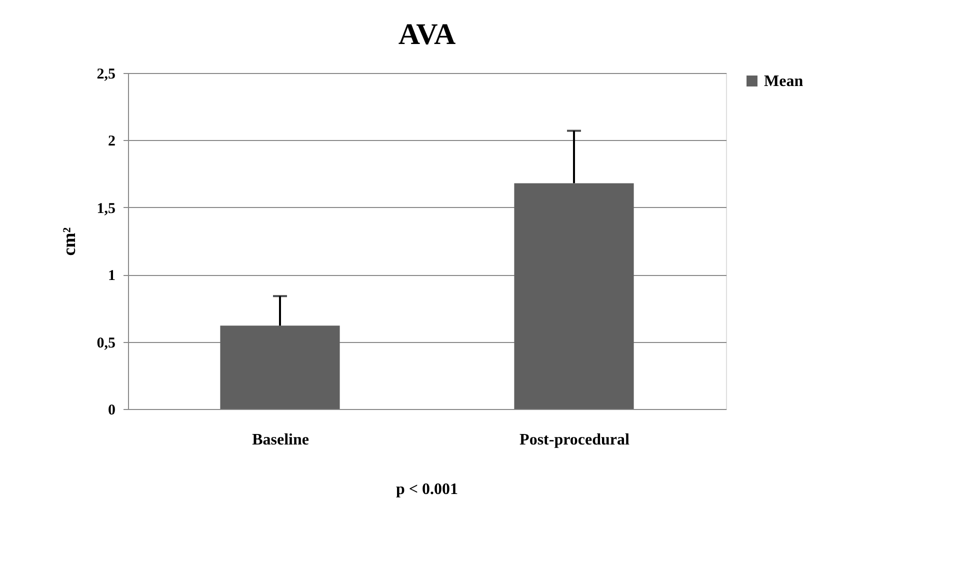 The width and height of the screenshot is (958, 579). Describe the element at coordinates (106, 343) in the screenshot. I see `y-tick-label: 0,5` at that location.